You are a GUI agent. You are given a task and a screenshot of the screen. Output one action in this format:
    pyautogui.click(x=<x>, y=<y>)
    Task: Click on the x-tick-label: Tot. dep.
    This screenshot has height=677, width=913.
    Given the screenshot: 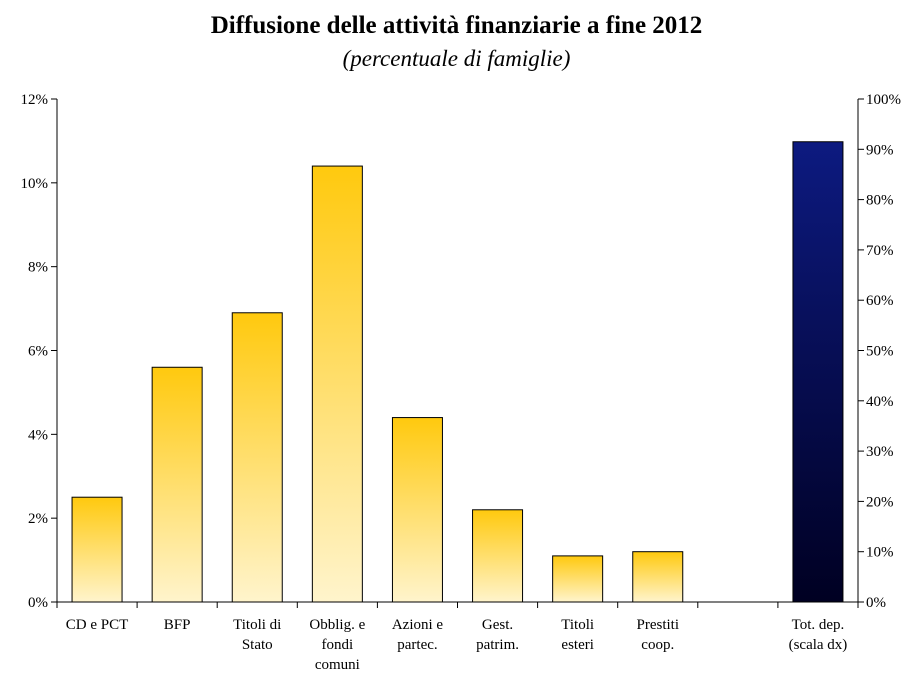 What is the action you would take?
    pyautogui.click(x=818, y=625)
    